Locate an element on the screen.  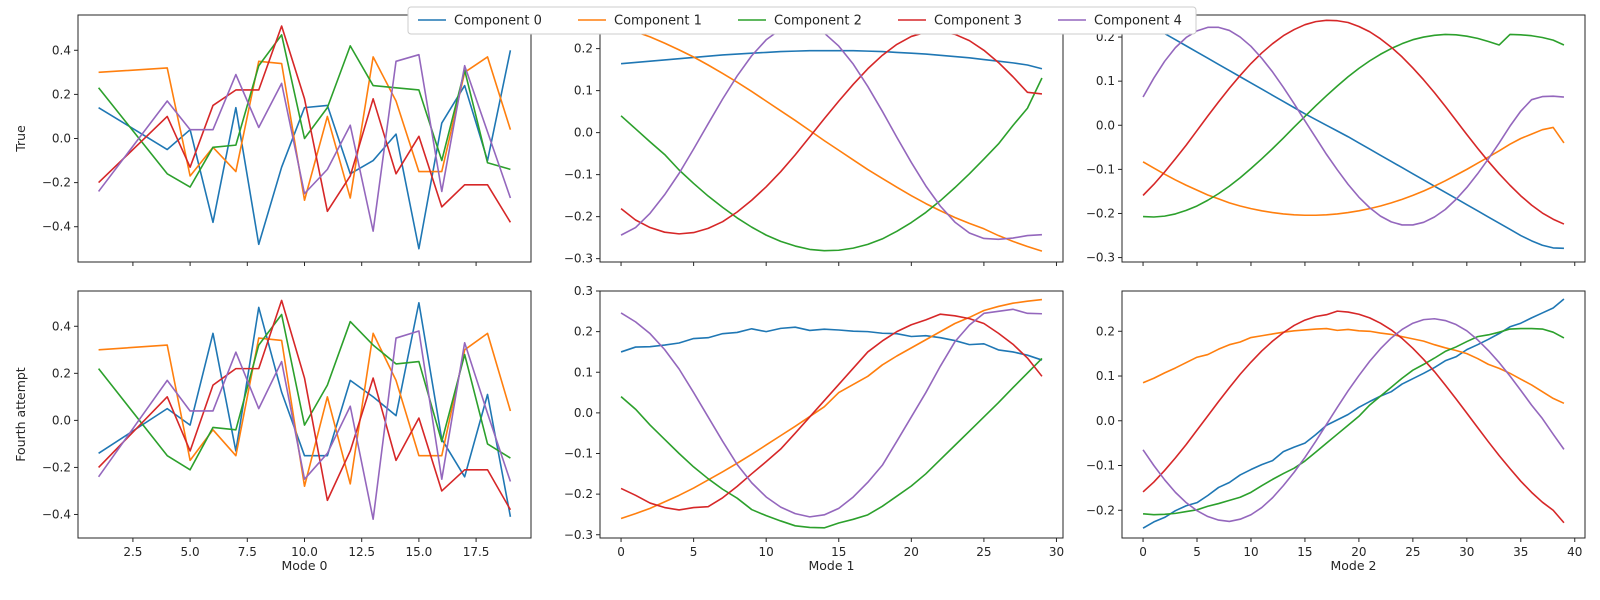
x-tick-label: 0 is located at coordinates (621, 552).